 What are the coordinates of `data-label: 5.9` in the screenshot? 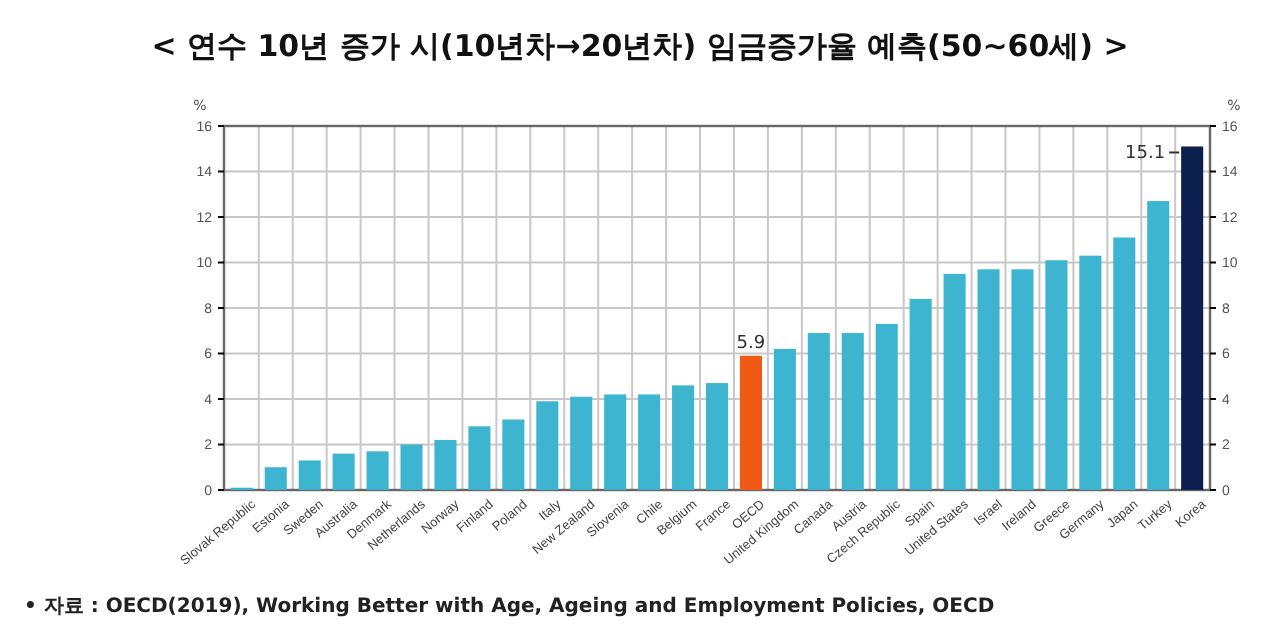 It's located at (751, 343).